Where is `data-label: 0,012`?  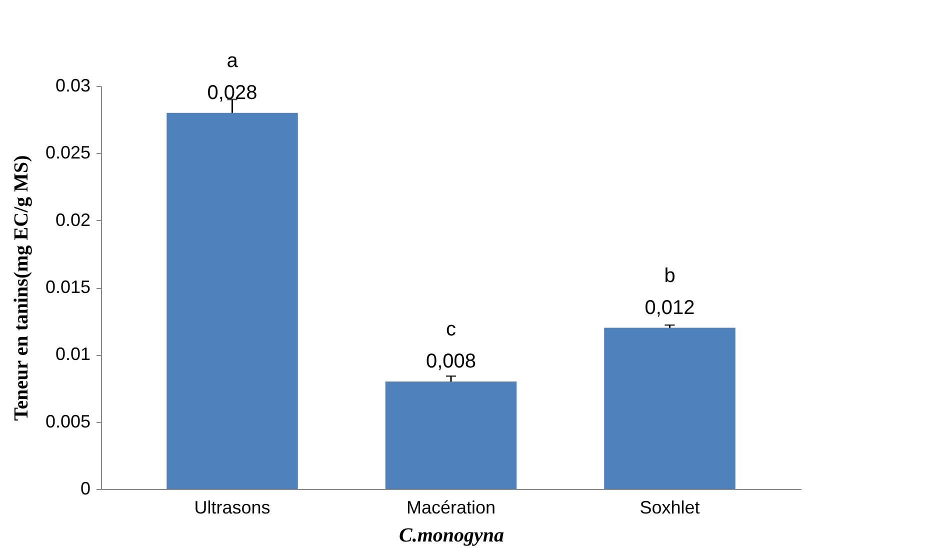 data-label: 0,012 is located at coordinates (669, 307).